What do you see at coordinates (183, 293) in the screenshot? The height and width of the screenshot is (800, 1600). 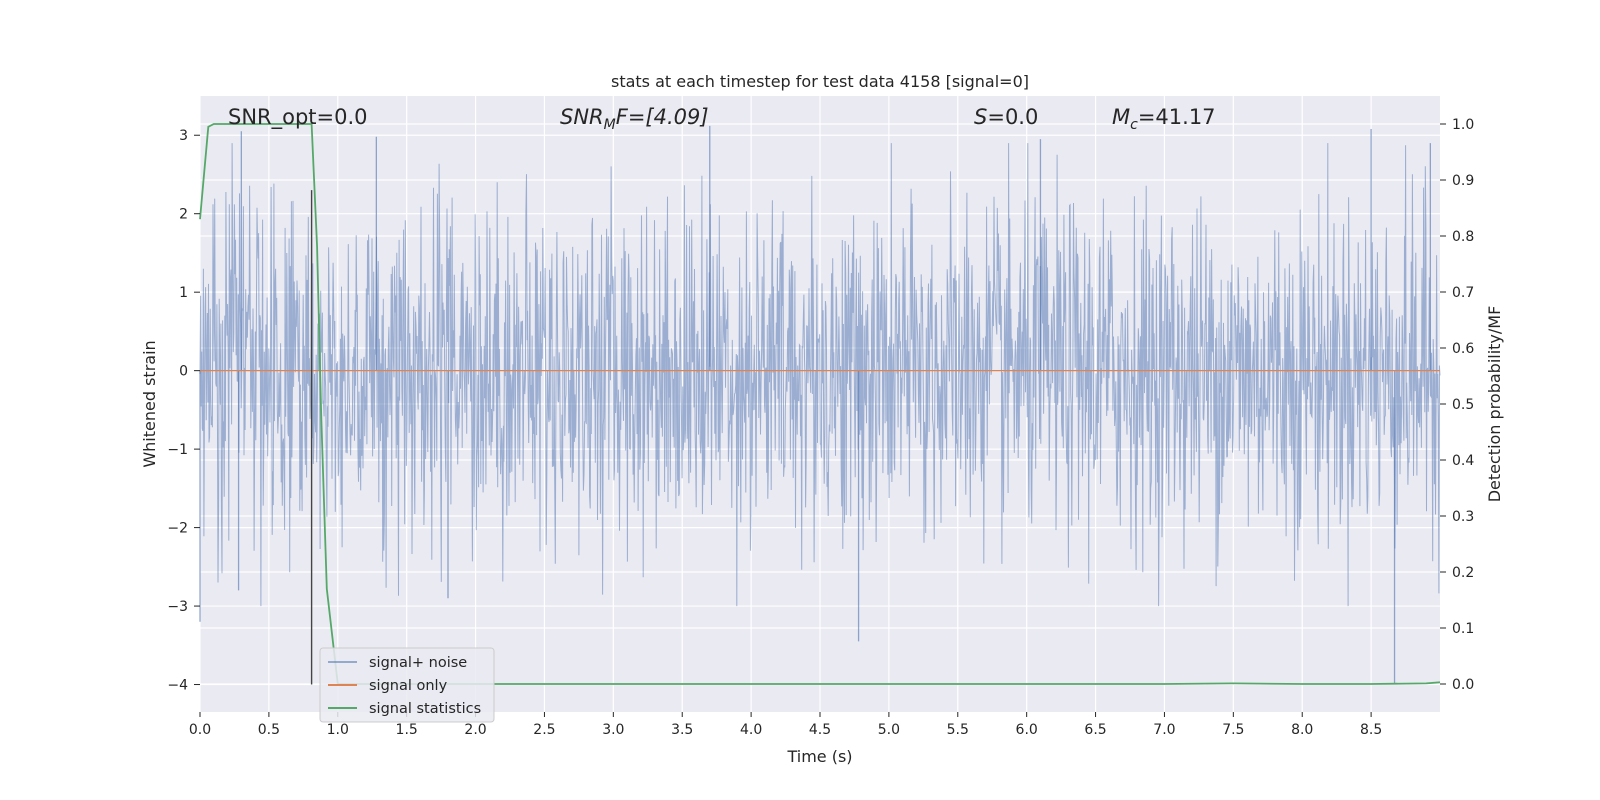 I see `y-tick-label: 1` at bounding box center [183, 293].